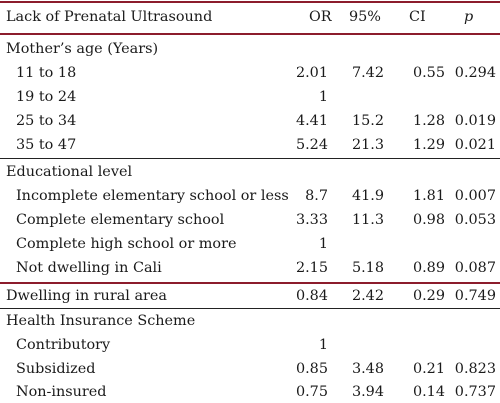 The width and height of the screenshot is (500, 403). Describe the element at coordinates (120, 220) in the screenshot. I see `row-label: Complete elementary school` at that location.